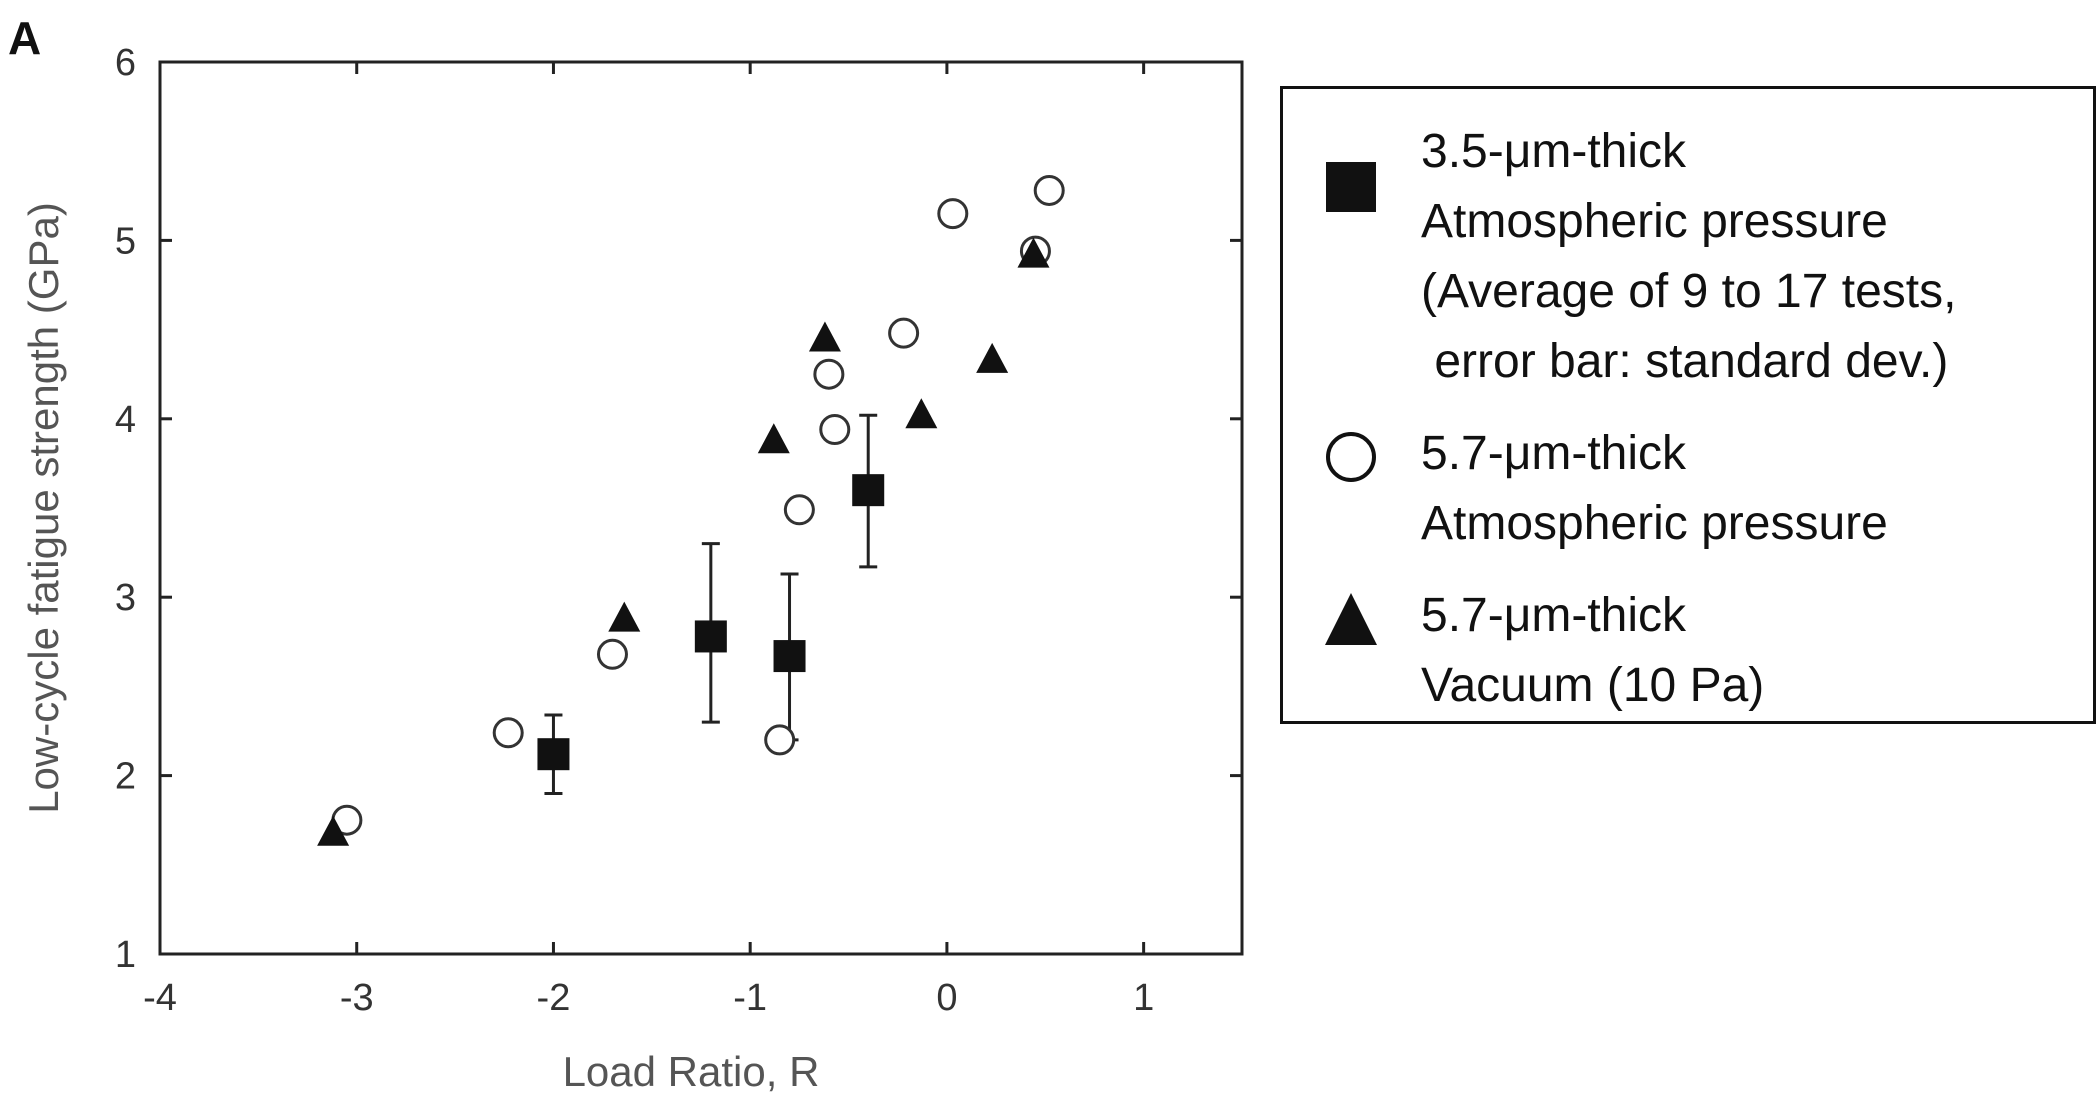 The width and height of the screenshot is (2100, 1104). I want to click on y-tick-label: 4, so click(125, 420).